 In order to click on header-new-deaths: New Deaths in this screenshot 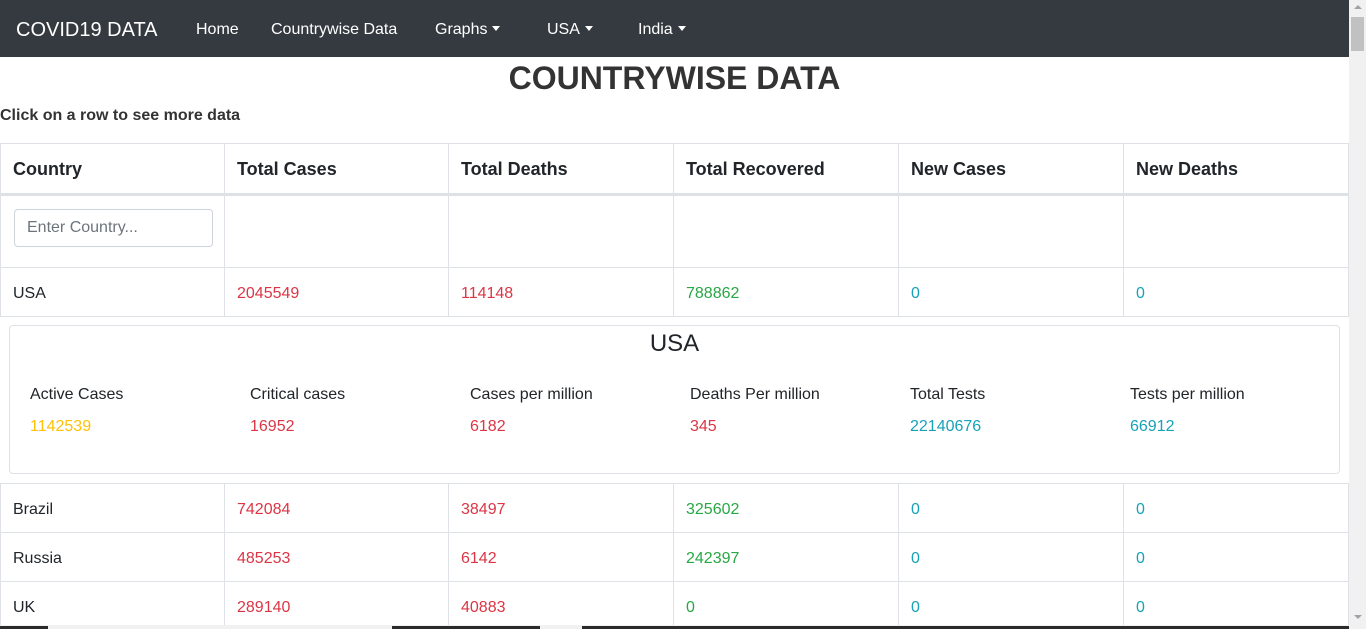, I will do `click(1236, 168)`.